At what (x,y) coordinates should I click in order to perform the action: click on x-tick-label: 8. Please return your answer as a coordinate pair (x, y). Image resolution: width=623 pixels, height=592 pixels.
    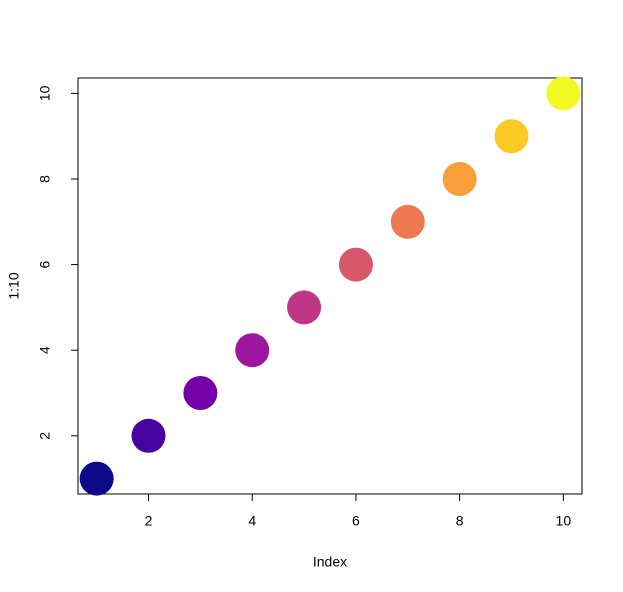
    Looking at the image, I should click on (460, 521).